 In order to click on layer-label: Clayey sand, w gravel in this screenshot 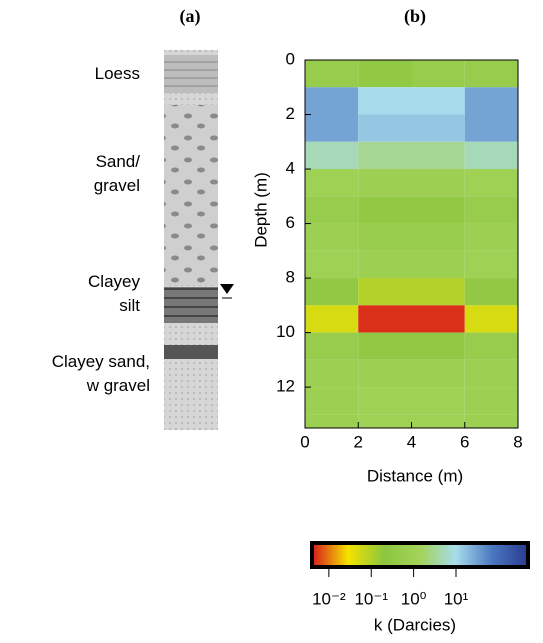, I will do `click(101, 373)`.